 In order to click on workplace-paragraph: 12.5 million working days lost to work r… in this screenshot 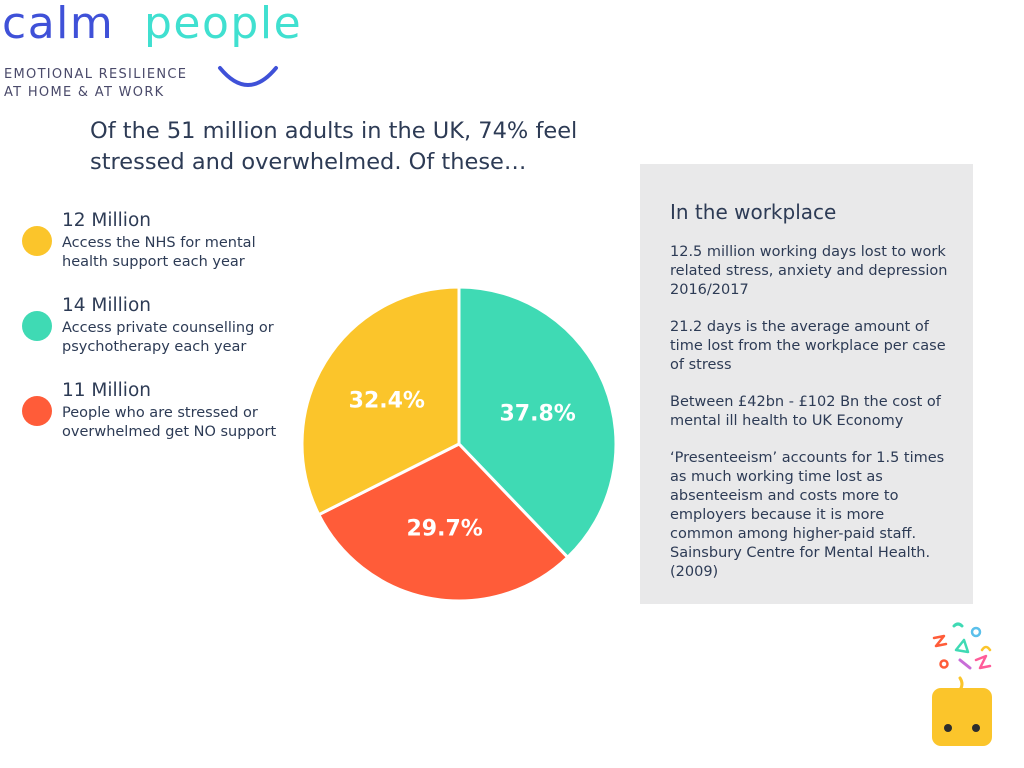, I will do `click(809, 271)`.